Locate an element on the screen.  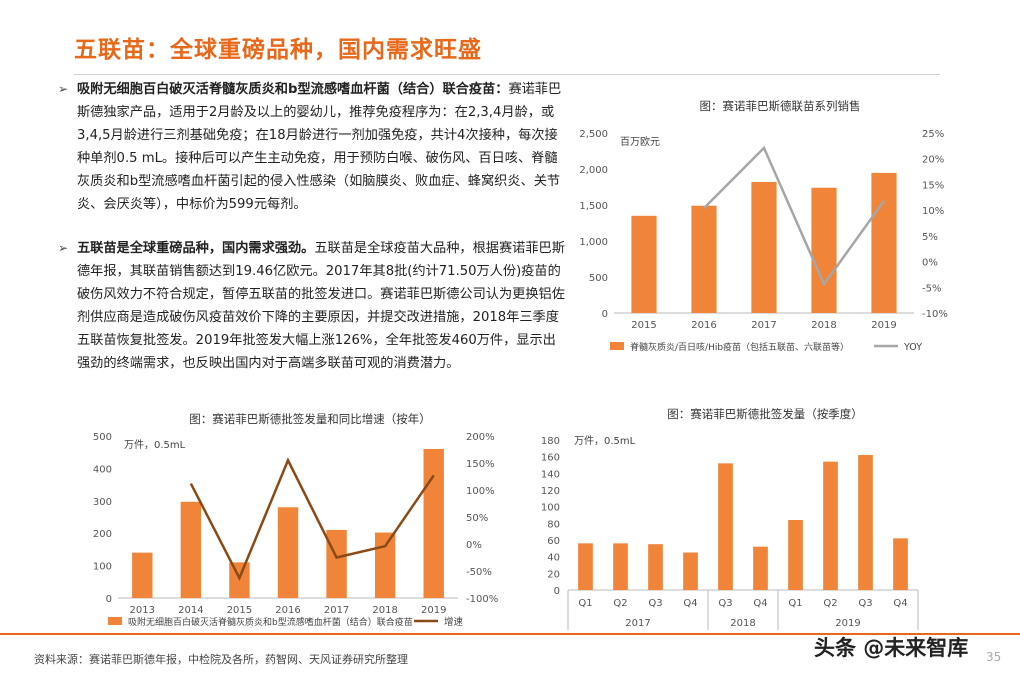
y-left-tick-label: 1,500 is located at coordinates (593, 206).